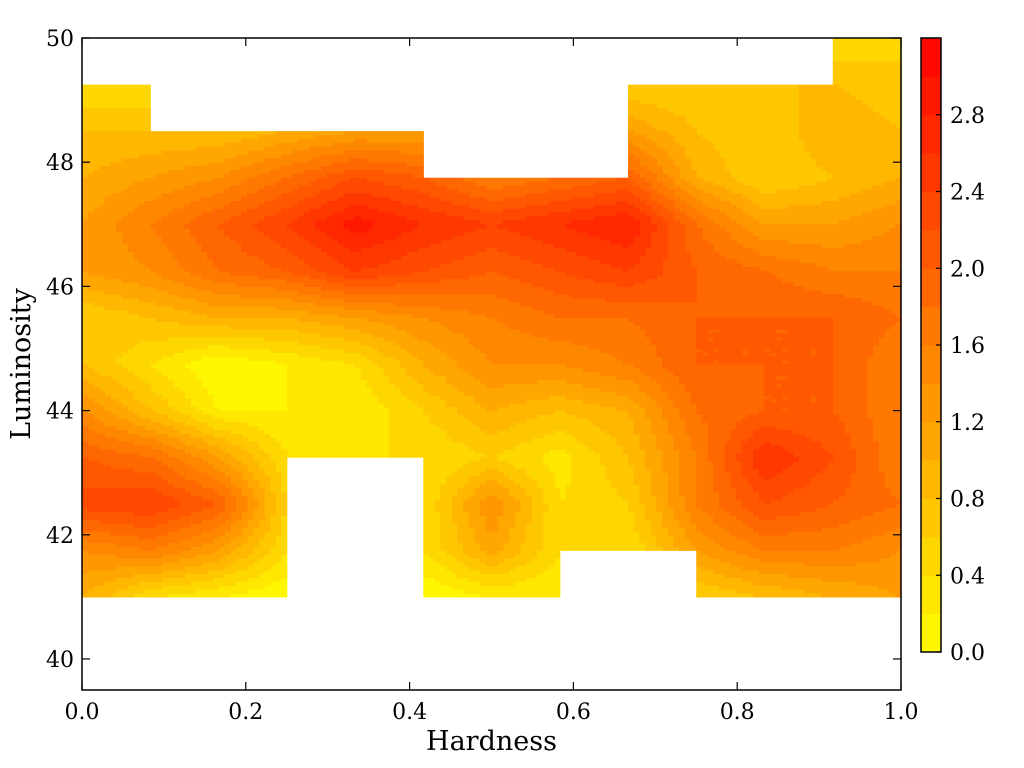 Image resolution: width=1024 pixels, height=768 pixels. Describe the element at coordinates (967, 653) in the screenshot. I see `colorbar-tick-label: 0.0` at that location.